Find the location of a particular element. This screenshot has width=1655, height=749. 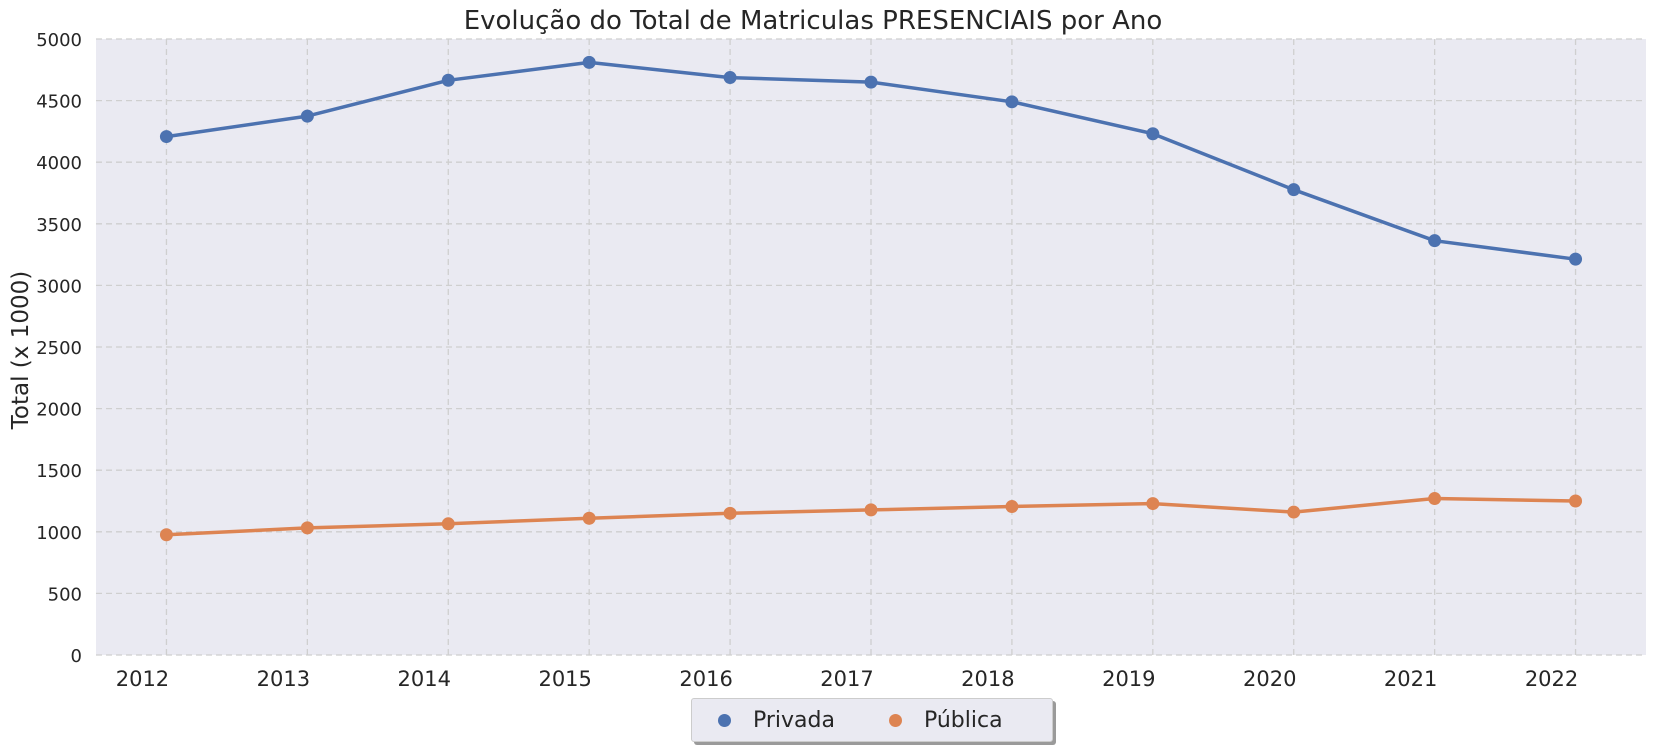

legend-item-privada: Privada is located at coordinates (776, 720).